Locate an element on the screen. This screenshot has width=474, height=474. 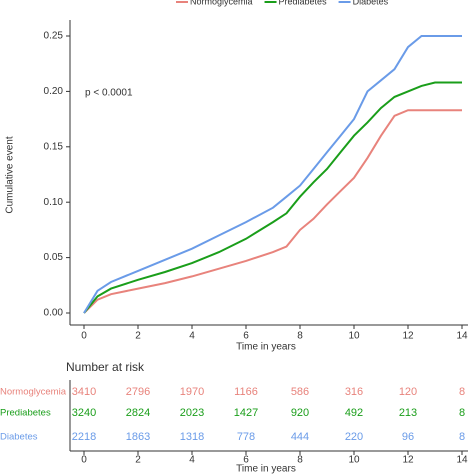
risk-value: 3240 is located at coordinates (84, 413).